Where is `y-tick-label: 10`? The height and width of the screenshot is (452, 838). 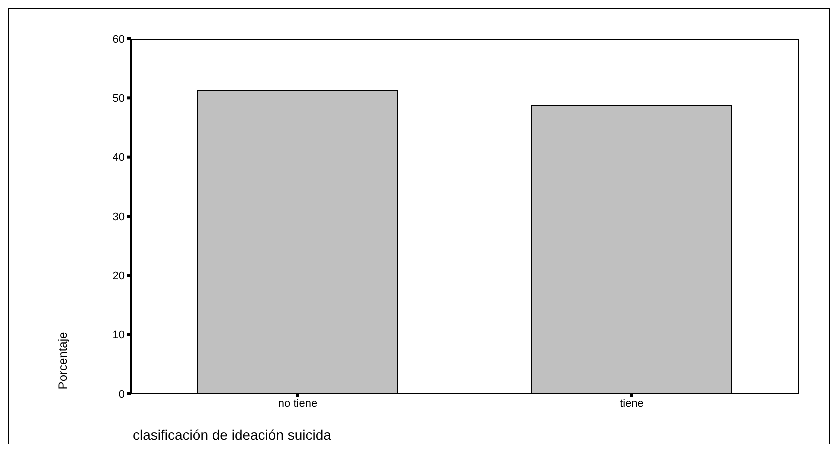
y-tick-label: 10 is located at coordinates (118, 336).